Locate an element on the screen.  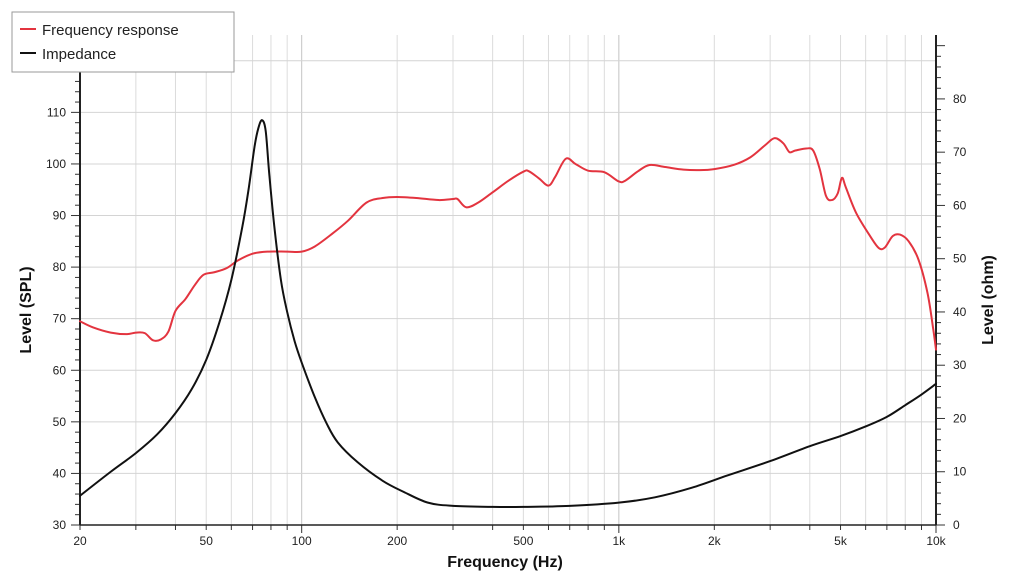
legend: Frequency response Impedance is located at coordinates (123, 42).